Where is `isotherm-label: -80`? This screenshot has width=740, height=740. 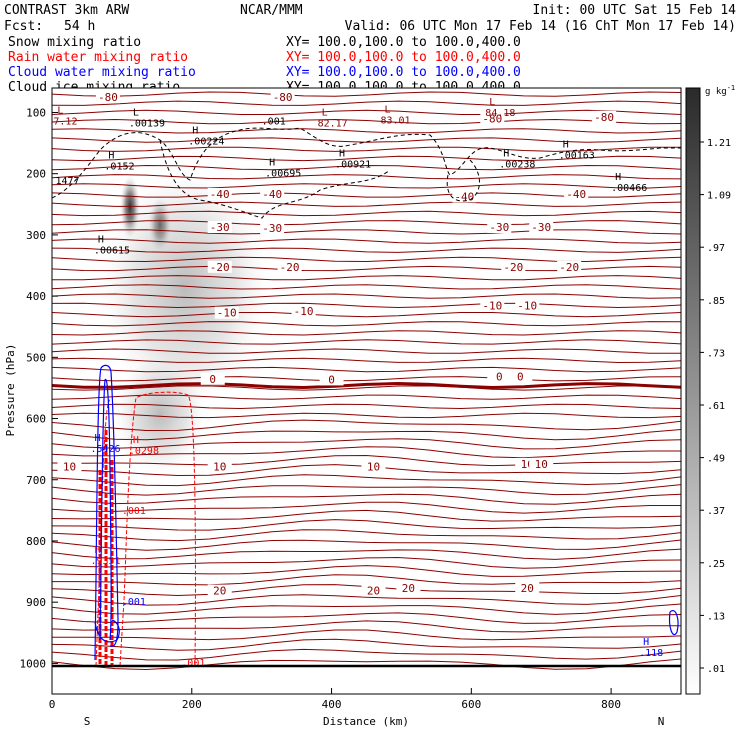
isotherm-label: -80 is located at coordinates (283, 97).